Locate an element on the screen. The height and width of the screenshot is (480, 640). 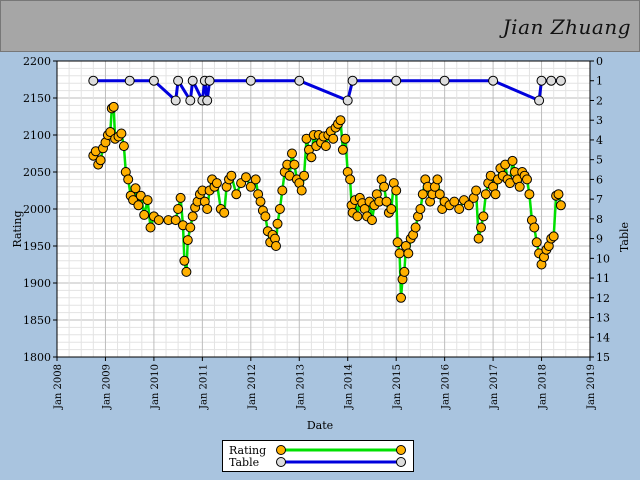
x-tick-label: Jan 2009 is located at coordinates (106, 387).